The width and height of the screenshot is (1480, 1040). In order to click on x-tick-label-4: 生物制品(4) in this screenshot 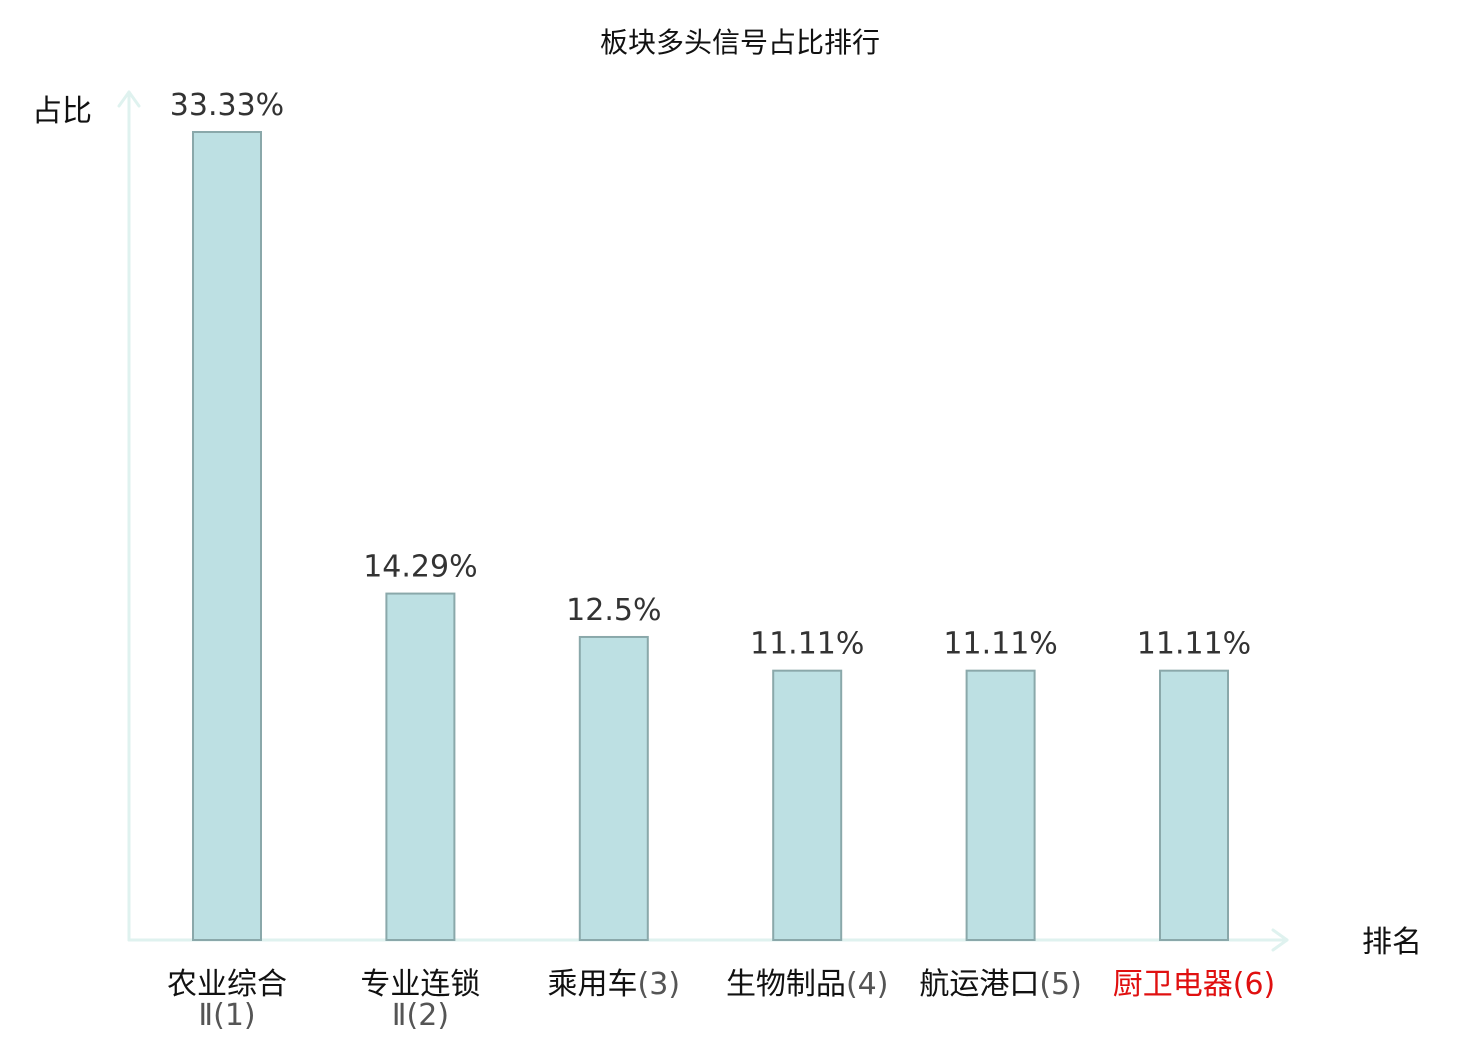, I will do `click(807, 984)`.